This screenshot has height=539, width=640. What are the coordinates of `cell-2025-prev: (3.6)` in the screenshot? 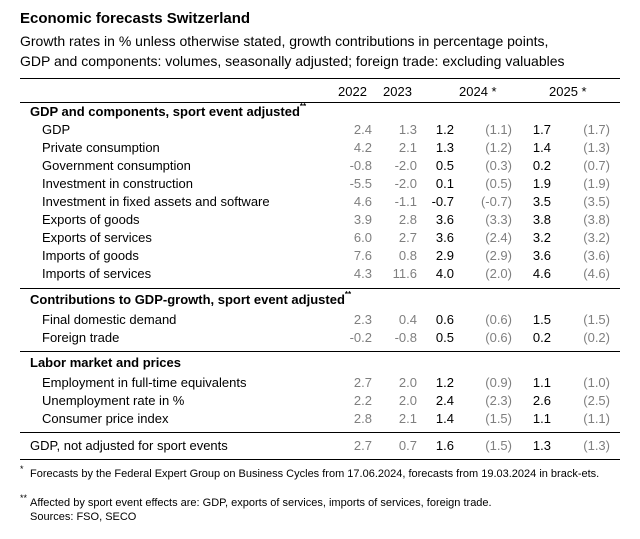 It's located at (596, 255).